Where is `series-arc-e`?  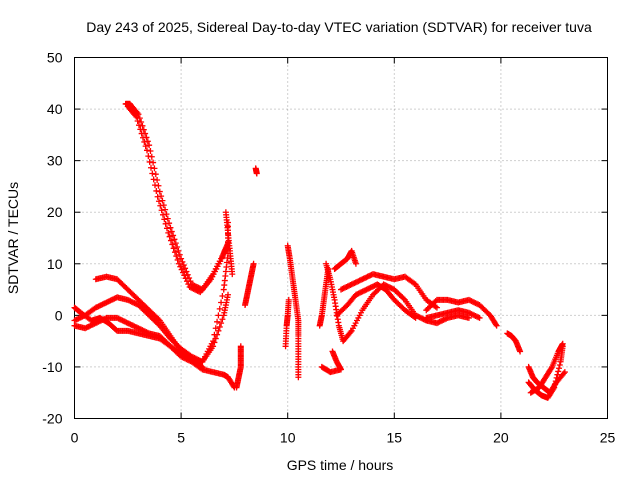 series-arc-e is located at coordinates (154, 352).